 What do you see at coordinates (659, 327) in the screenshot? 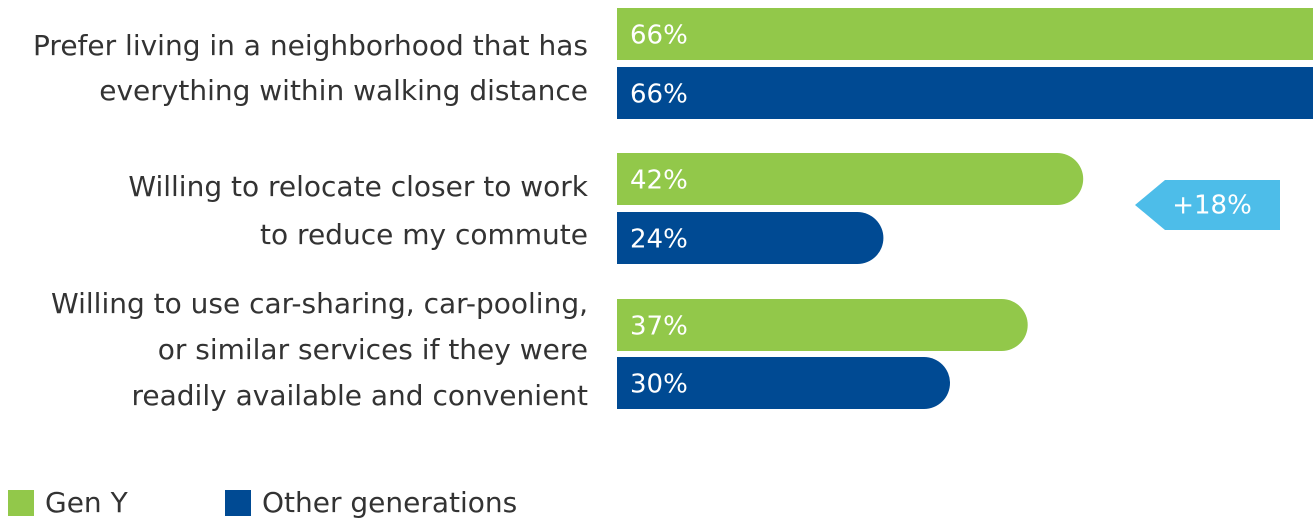
I see `value-label: 37%` at bounding box center [659, 327].